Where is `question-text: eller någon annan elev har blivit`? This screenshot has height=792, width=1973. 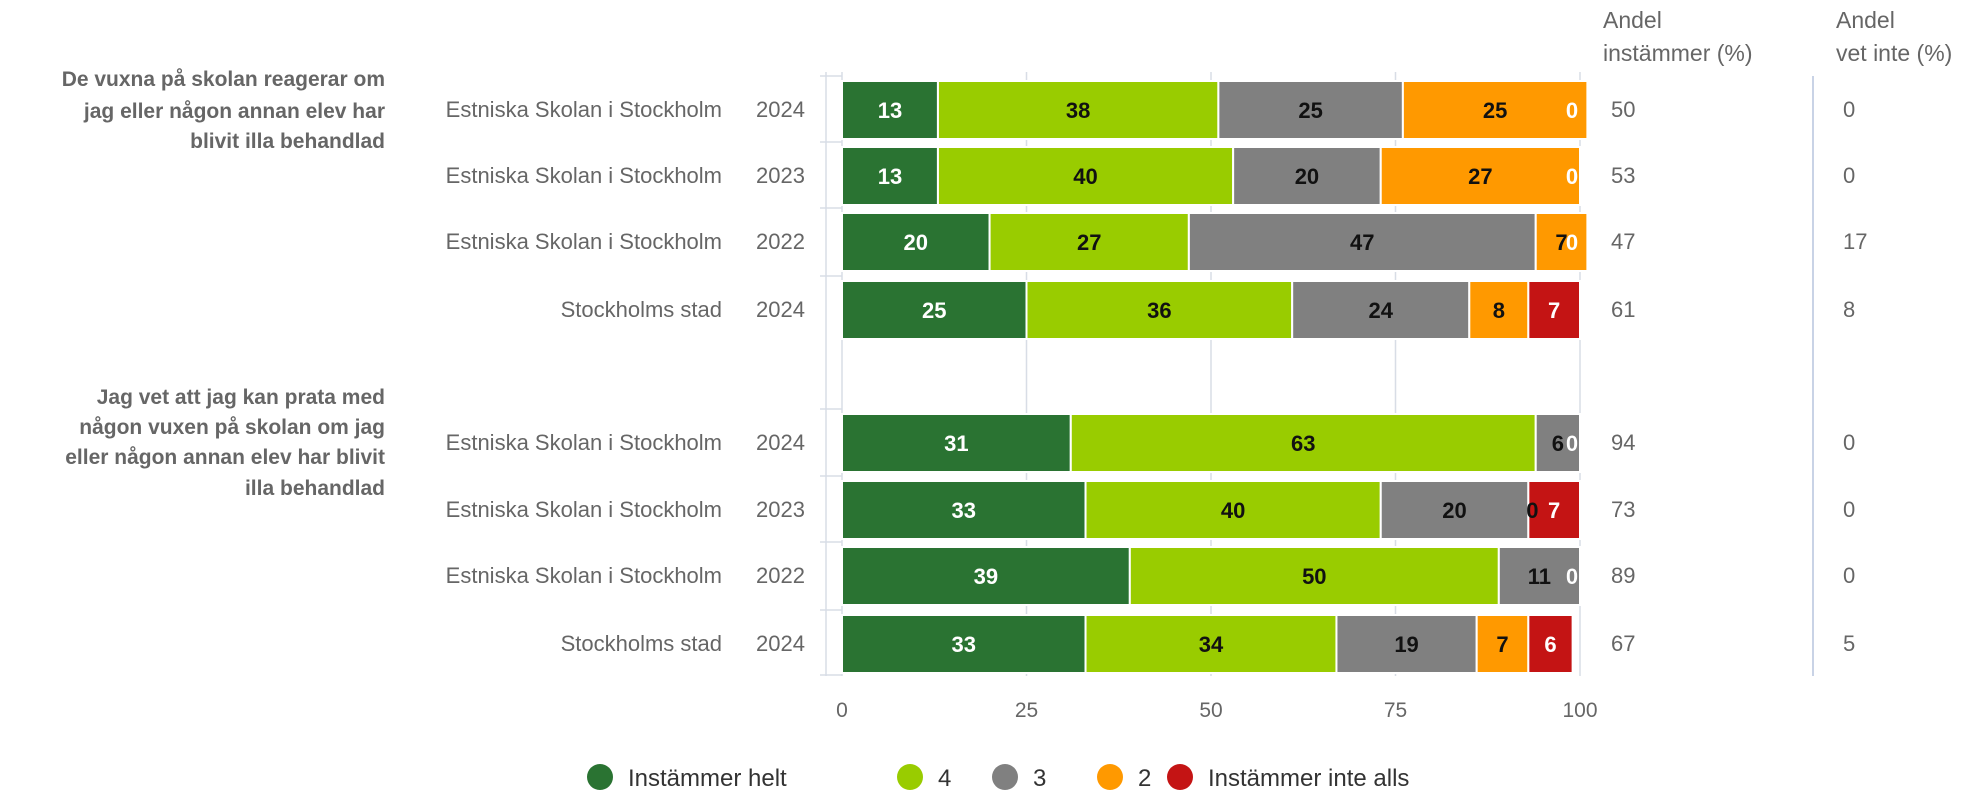
question-text: eller någon annan elev har blivit is located at coordinates (225, 457).